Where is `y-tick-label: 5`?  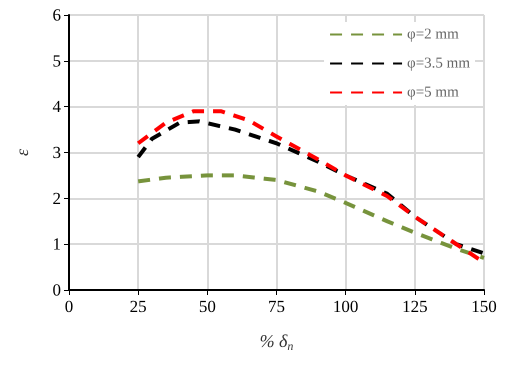 y-tick-label: 5 is located at coordinates (56, 60).